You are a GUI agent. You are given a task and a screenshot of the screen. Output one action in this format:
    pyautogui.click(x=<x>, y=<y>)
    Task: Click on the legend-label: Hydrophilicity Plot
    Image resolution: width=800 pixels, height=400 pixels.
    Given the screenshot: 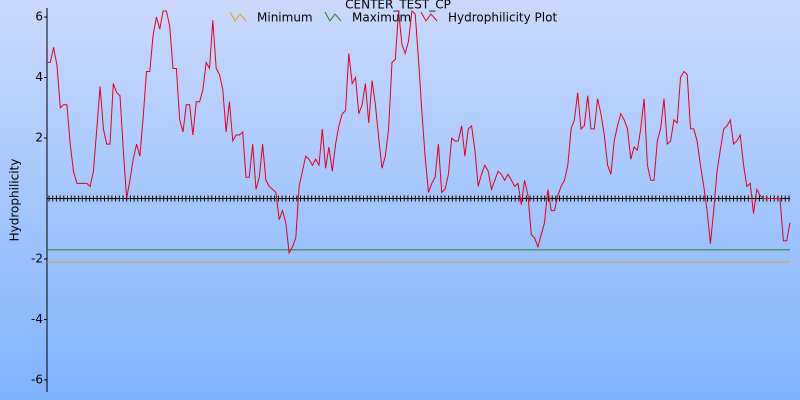 What is the action you would take?
    pyautogui.click(x=502, y=18)
    